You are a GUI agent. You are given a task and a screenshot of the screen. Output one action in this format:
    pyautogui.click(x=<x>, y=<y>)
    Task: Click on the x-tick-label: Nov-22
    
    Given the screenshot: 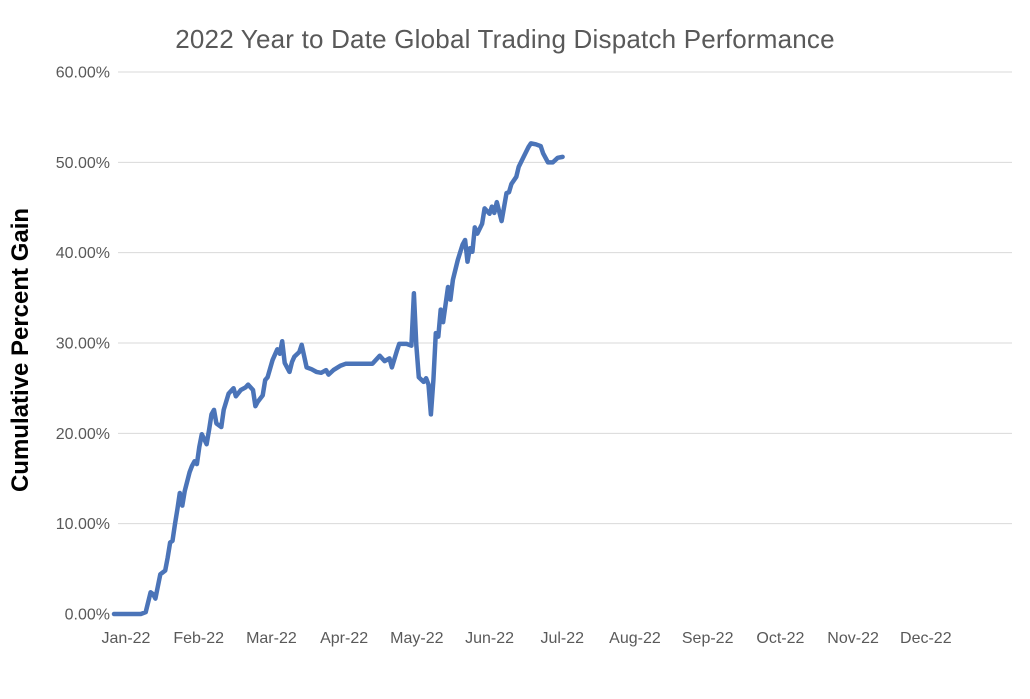 What is the action you would take?
    pyautogui.click(x=853, y=638)
    